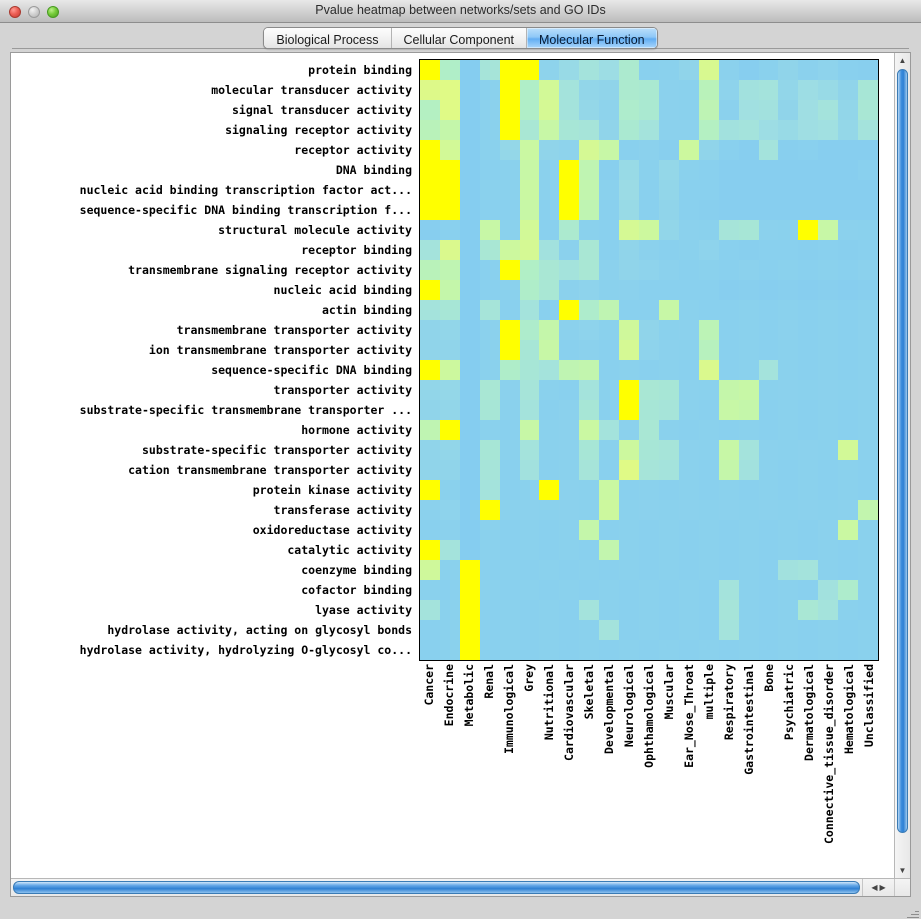 The image size is (921, 919). I want to click on scroll-left-icon: ◀, so click(874, 887).